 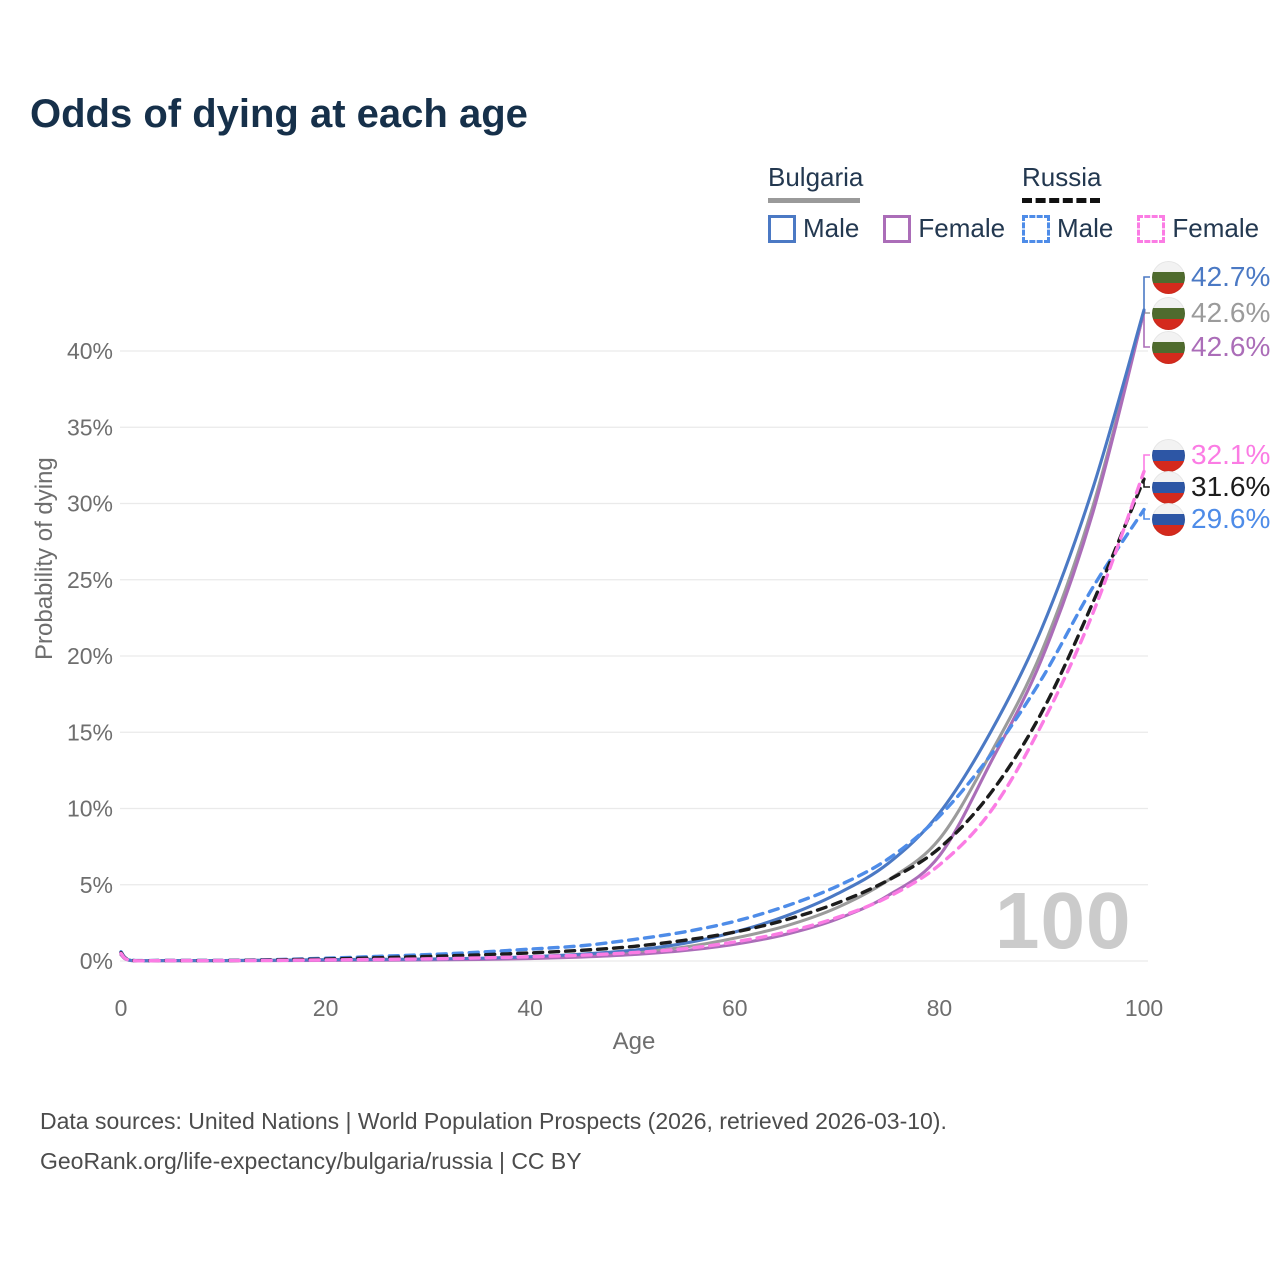 What do you see at coordinates (1231, 486) in the screenshot?
I see `value-label: 31.6%` at bounding box center [1231, 486].